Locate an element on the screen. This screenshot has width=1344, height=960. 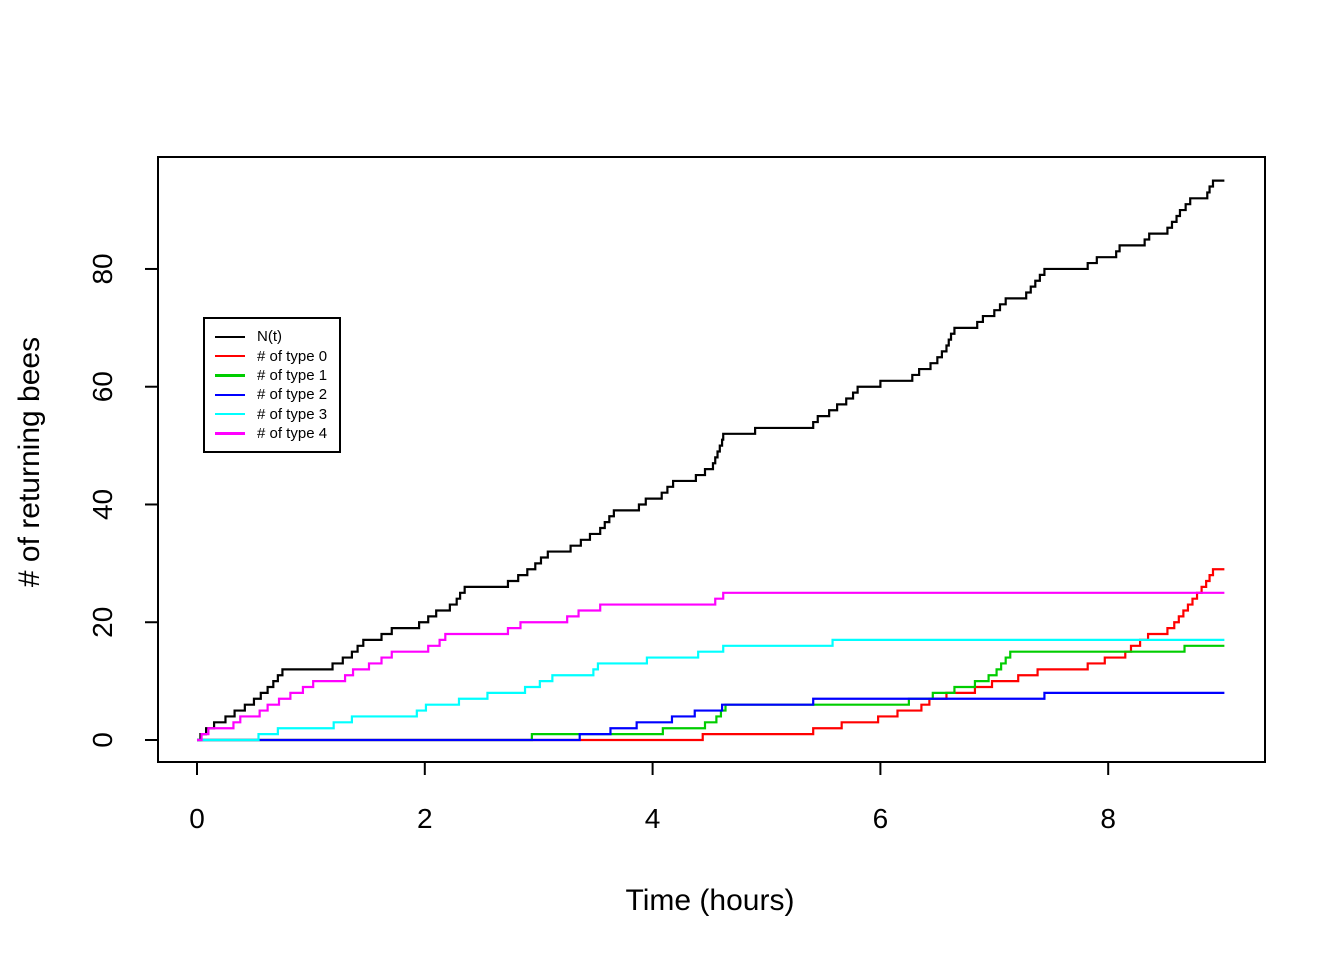
legend-item: N(t) is located at coordinates (271, 336).